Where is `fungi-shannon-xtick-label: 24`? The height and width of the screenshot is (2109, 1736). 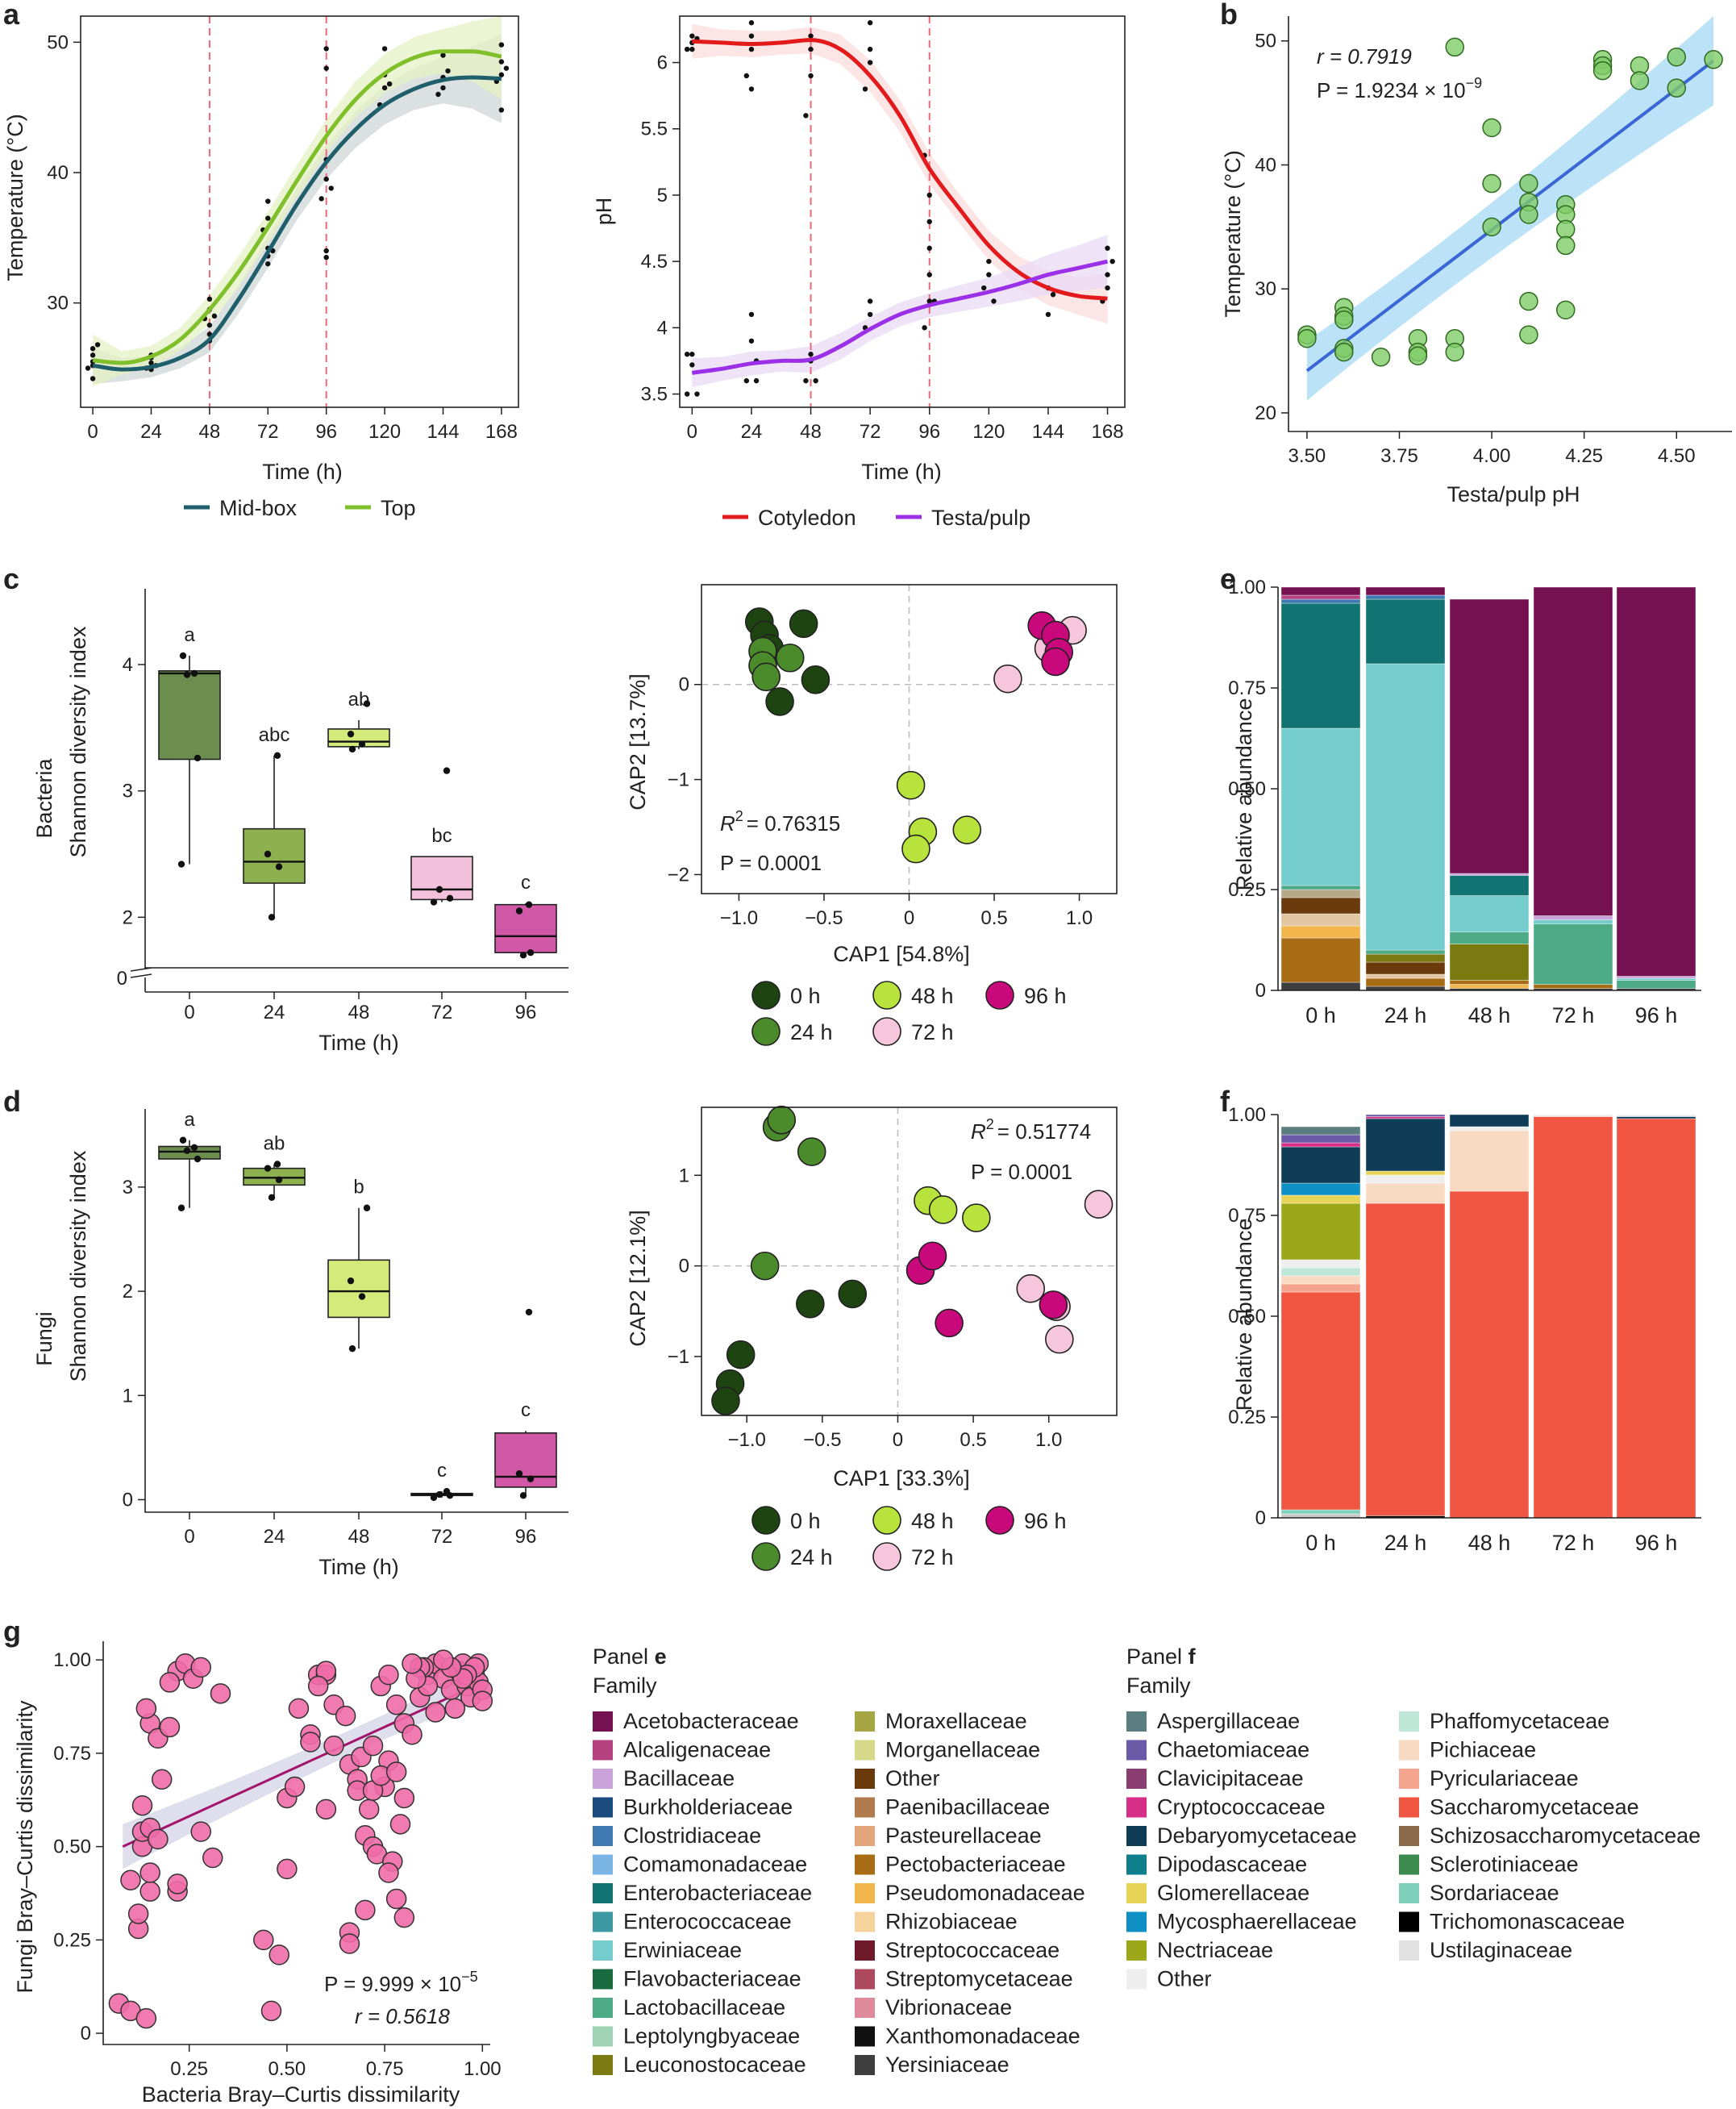 fungi-shannon-xtick-label: 24 is located at coordinates (274, 1537).